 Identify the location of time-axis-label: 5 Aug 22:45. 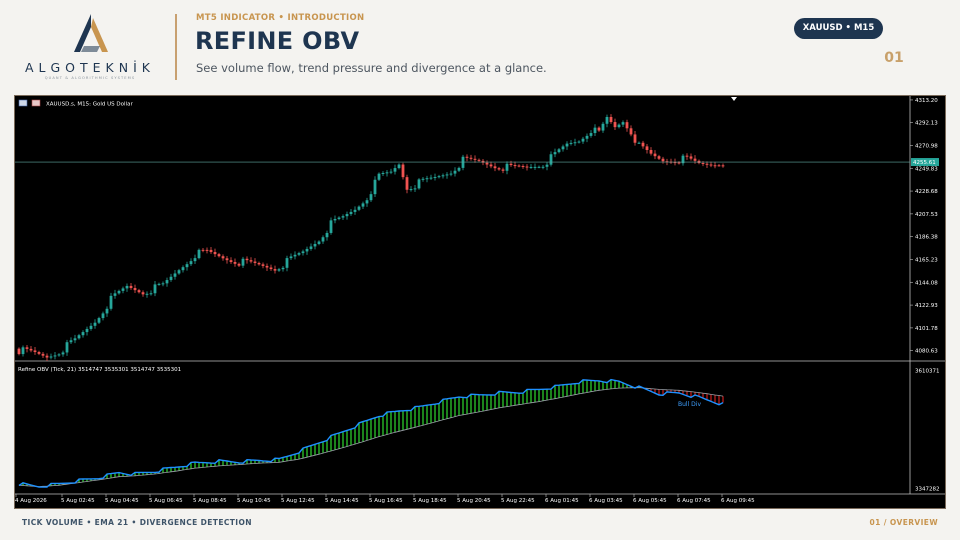
(518, 501).